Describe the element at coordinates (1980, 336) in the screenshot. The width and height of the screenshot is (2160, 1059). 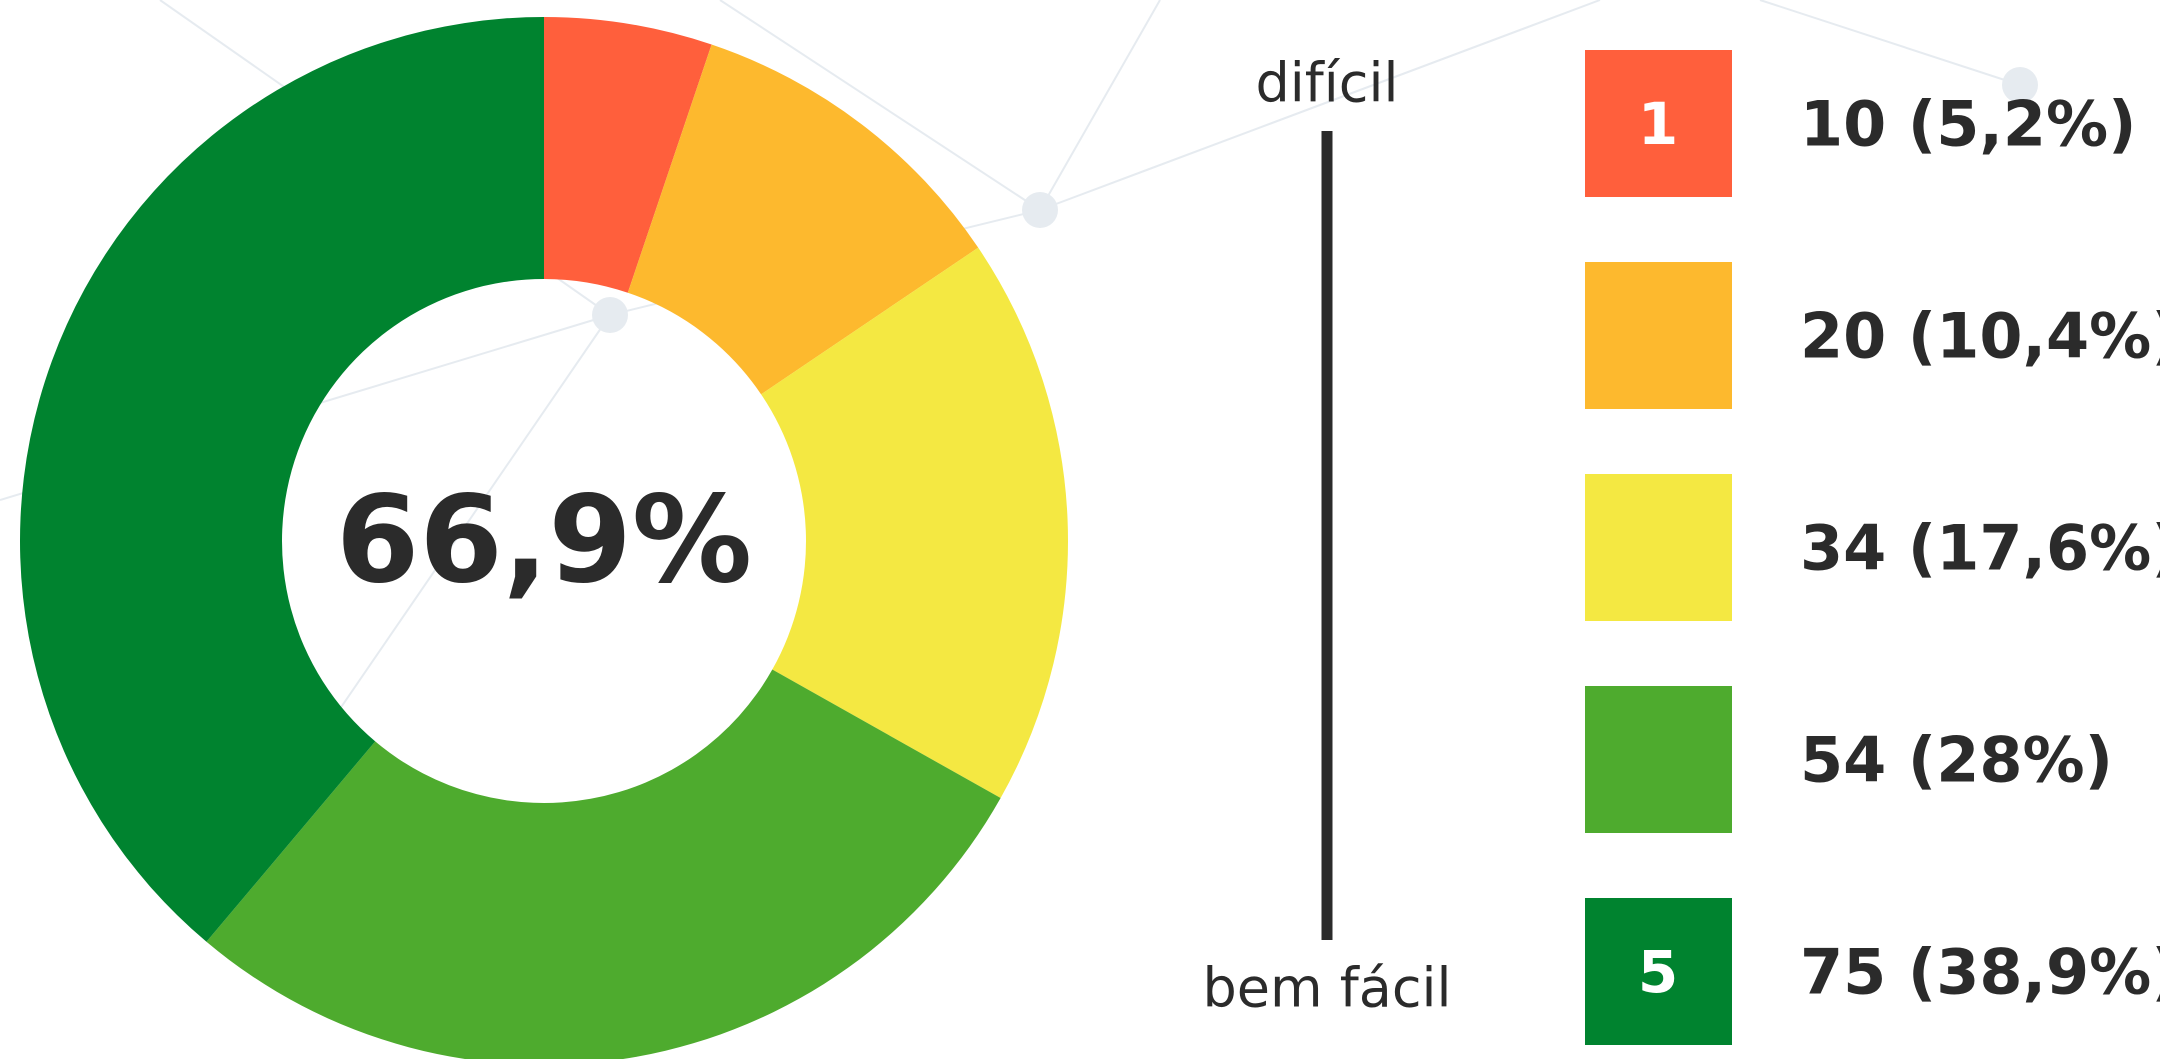
I see `value-label: 20 (10,4%)` at that location.